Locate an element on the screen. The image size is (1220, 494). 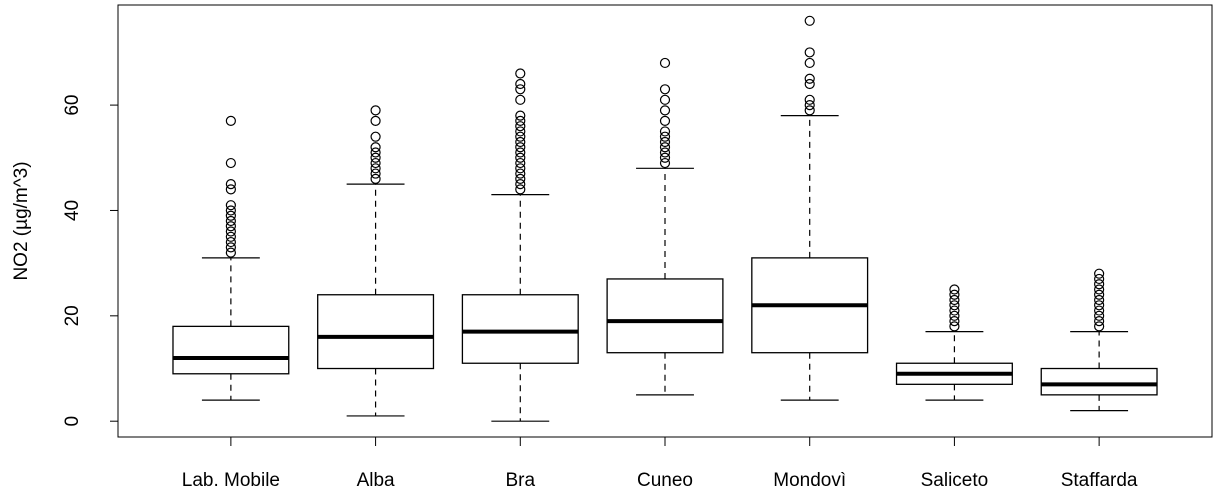
x-tick-label: Lab. Mobile is located at coordinates (231, 480).